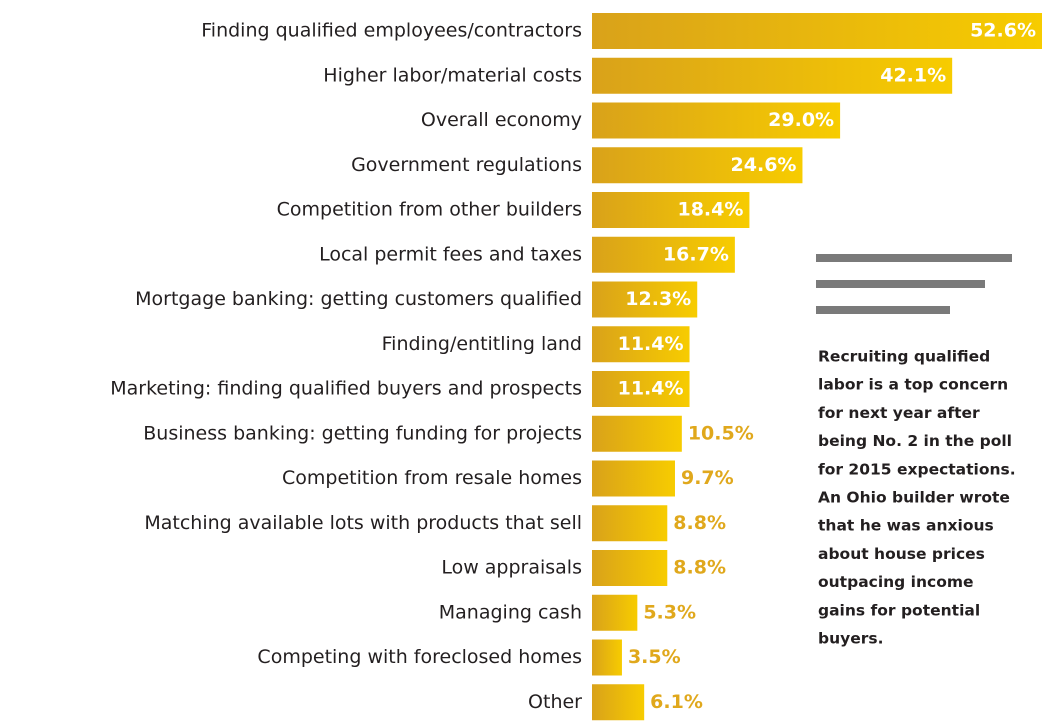  What do you see at coordinates (501, 120) in the screenshot?
I see `category-label: Overall economy` at bounding box center [501, 120].